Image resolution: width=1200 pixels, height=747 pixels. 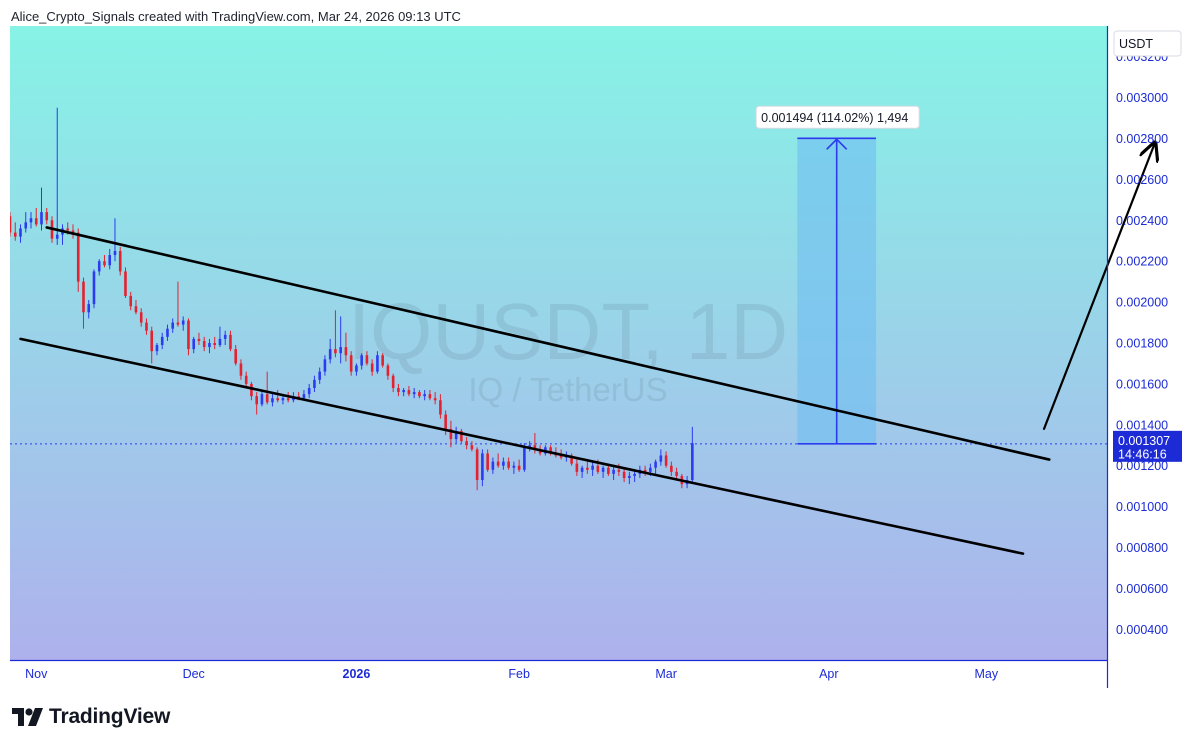 What do you see at coordinates (194, 674) in the screenshot?
I see `time-tick-label: Dec` at bounding box center [194, 674].